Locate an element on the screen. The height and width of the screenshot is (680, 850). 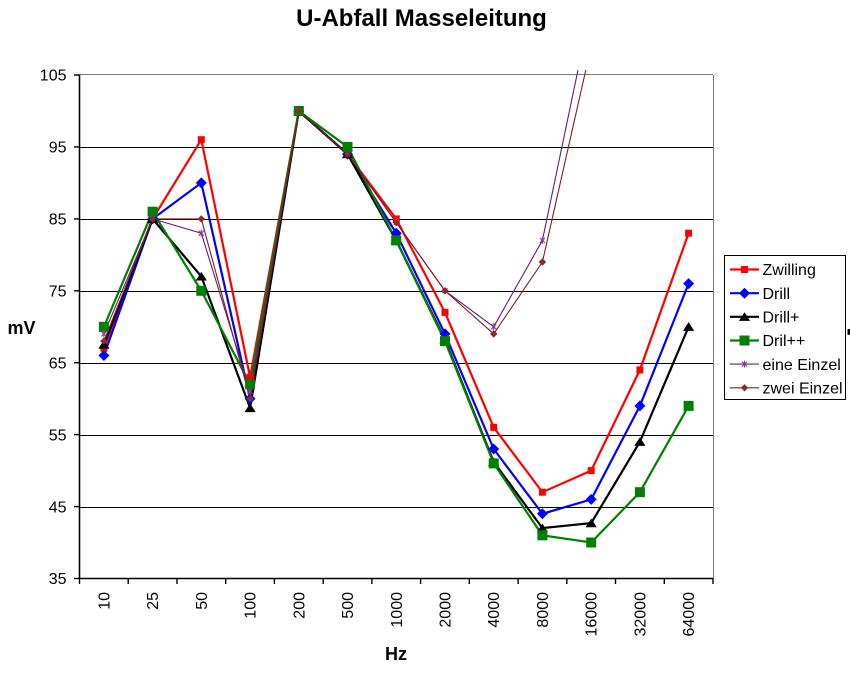
svg-text: 64000 is located at coordinates (689, 614).